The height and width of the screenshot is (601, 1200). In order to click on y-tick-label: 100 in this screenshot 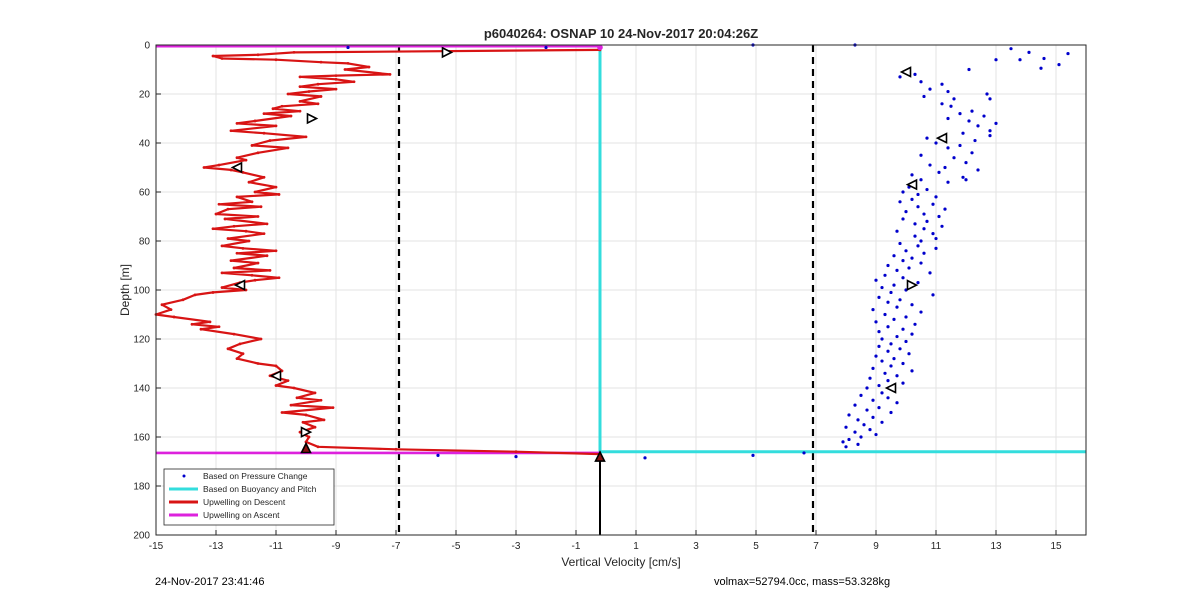, I will do `click(141, 291)`.